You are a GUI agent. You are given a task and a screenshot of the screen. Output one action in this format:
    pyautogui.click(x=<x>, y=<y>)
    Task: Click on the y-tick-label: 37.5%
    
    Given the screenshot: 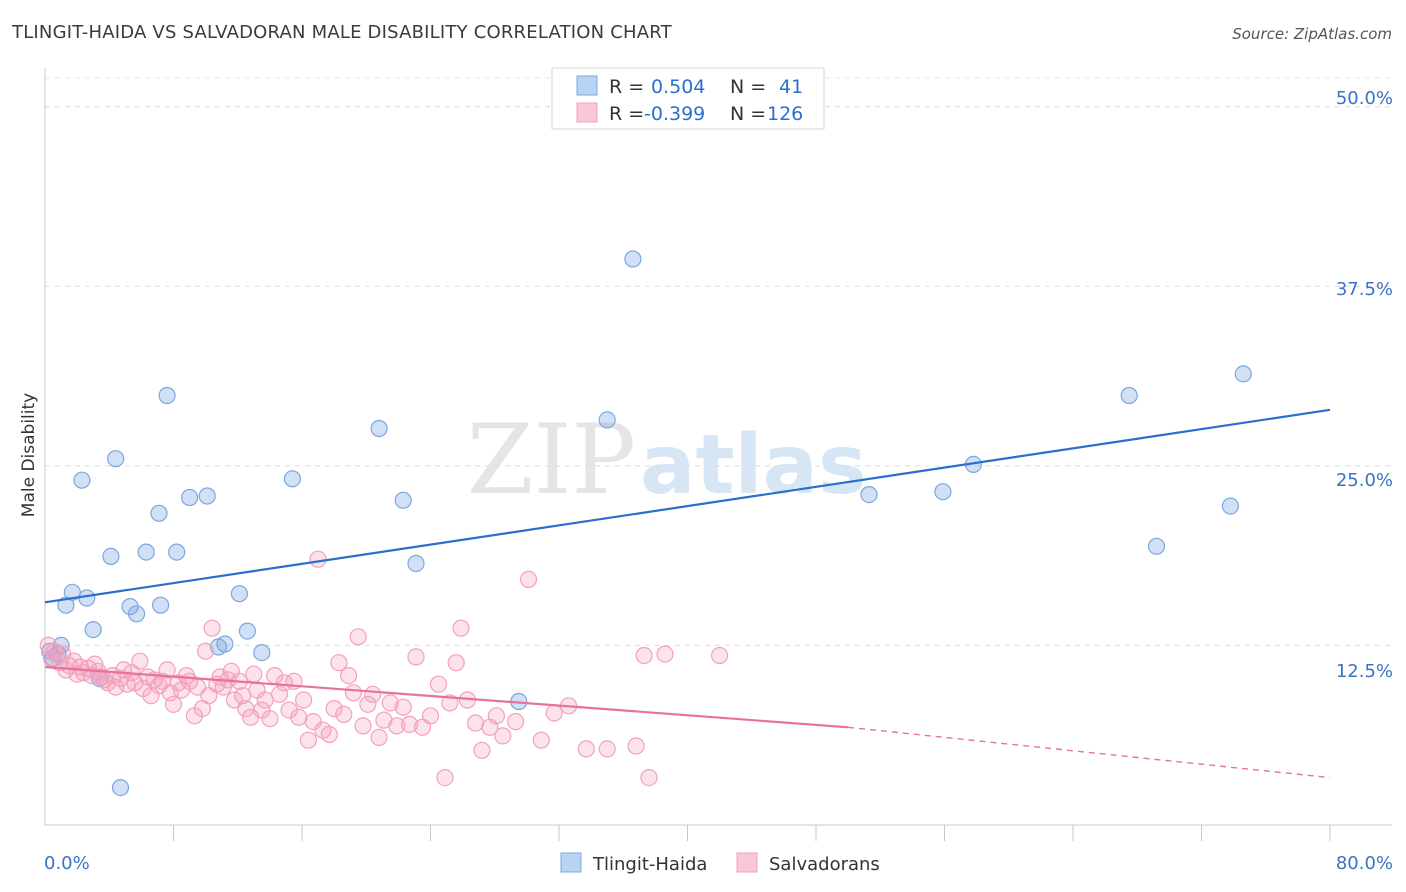 What is the action you would take?
    pyautogui.click(x=1364, y=289)
    